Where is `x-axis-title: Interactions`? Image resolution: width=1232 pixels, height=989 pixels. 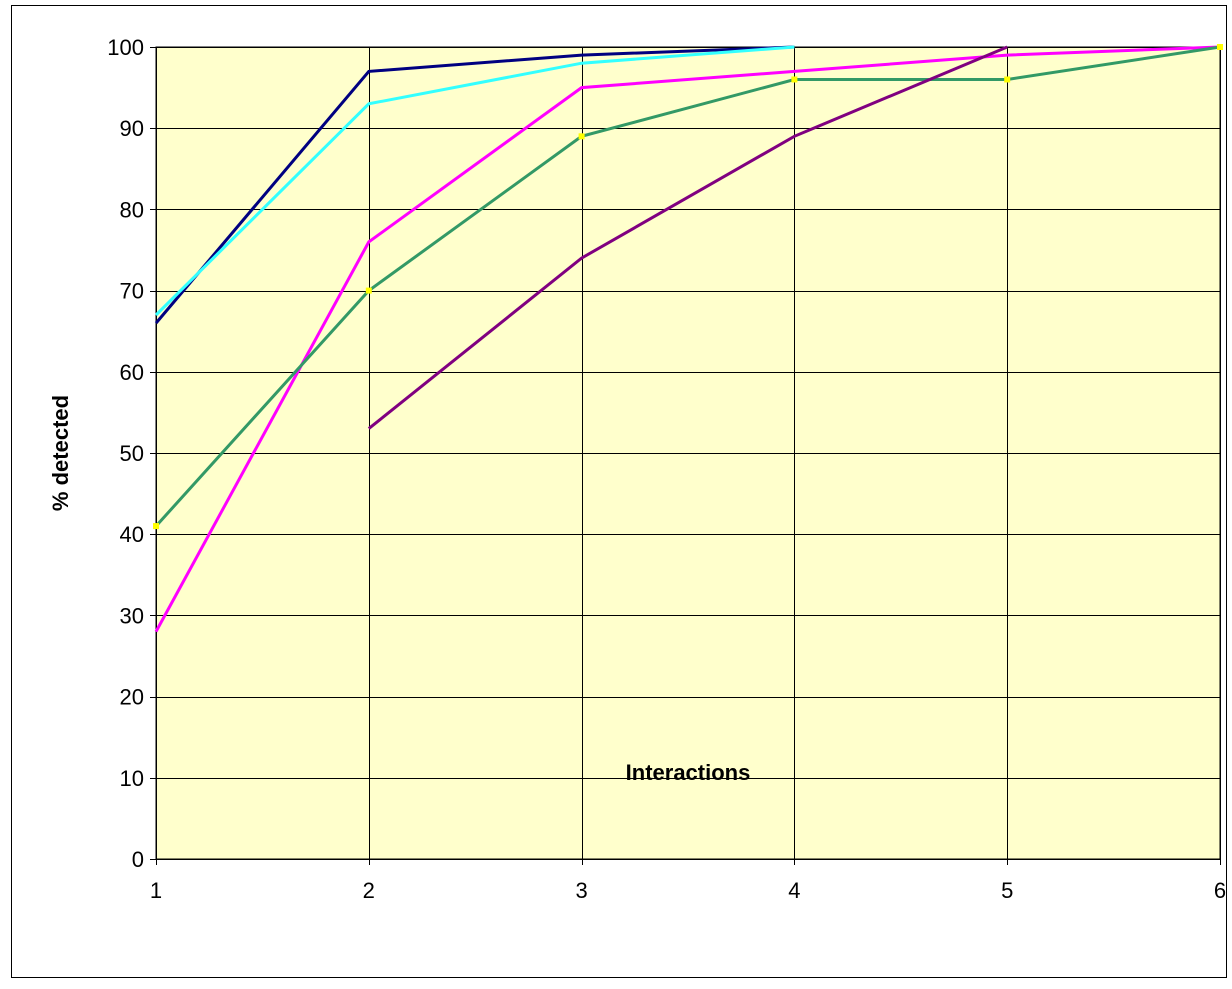 x-axis-title: Interactions is located at coordinates (688, 772).